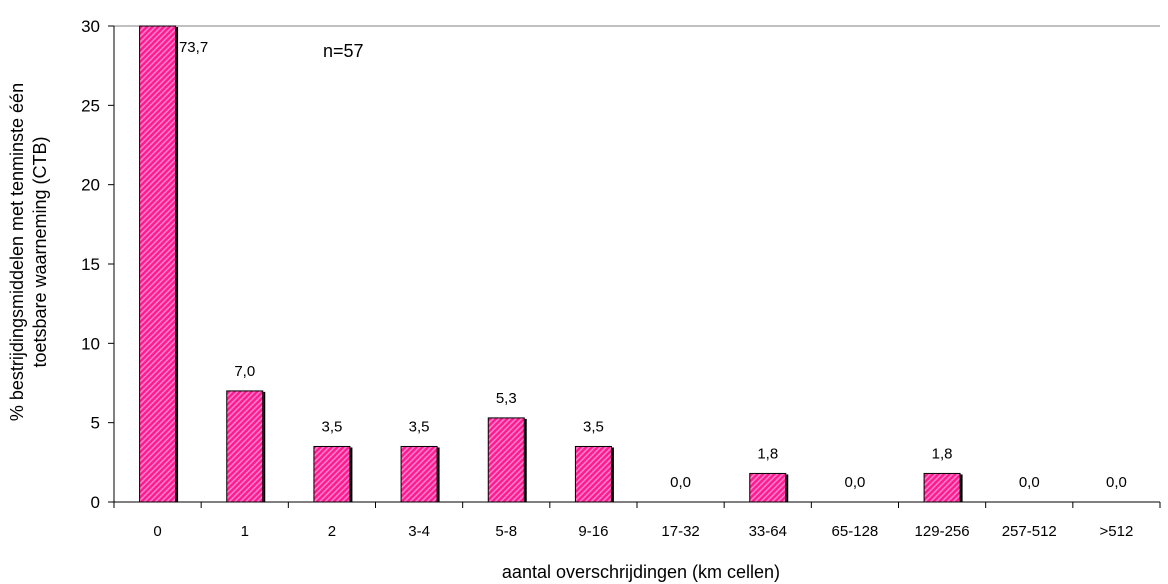 This screenshot has height=584, width=1168. What do you see at coordinates (95, 423) in the screenshot?
I see `y-tick-label: 5` at bounding box center [95, 423].